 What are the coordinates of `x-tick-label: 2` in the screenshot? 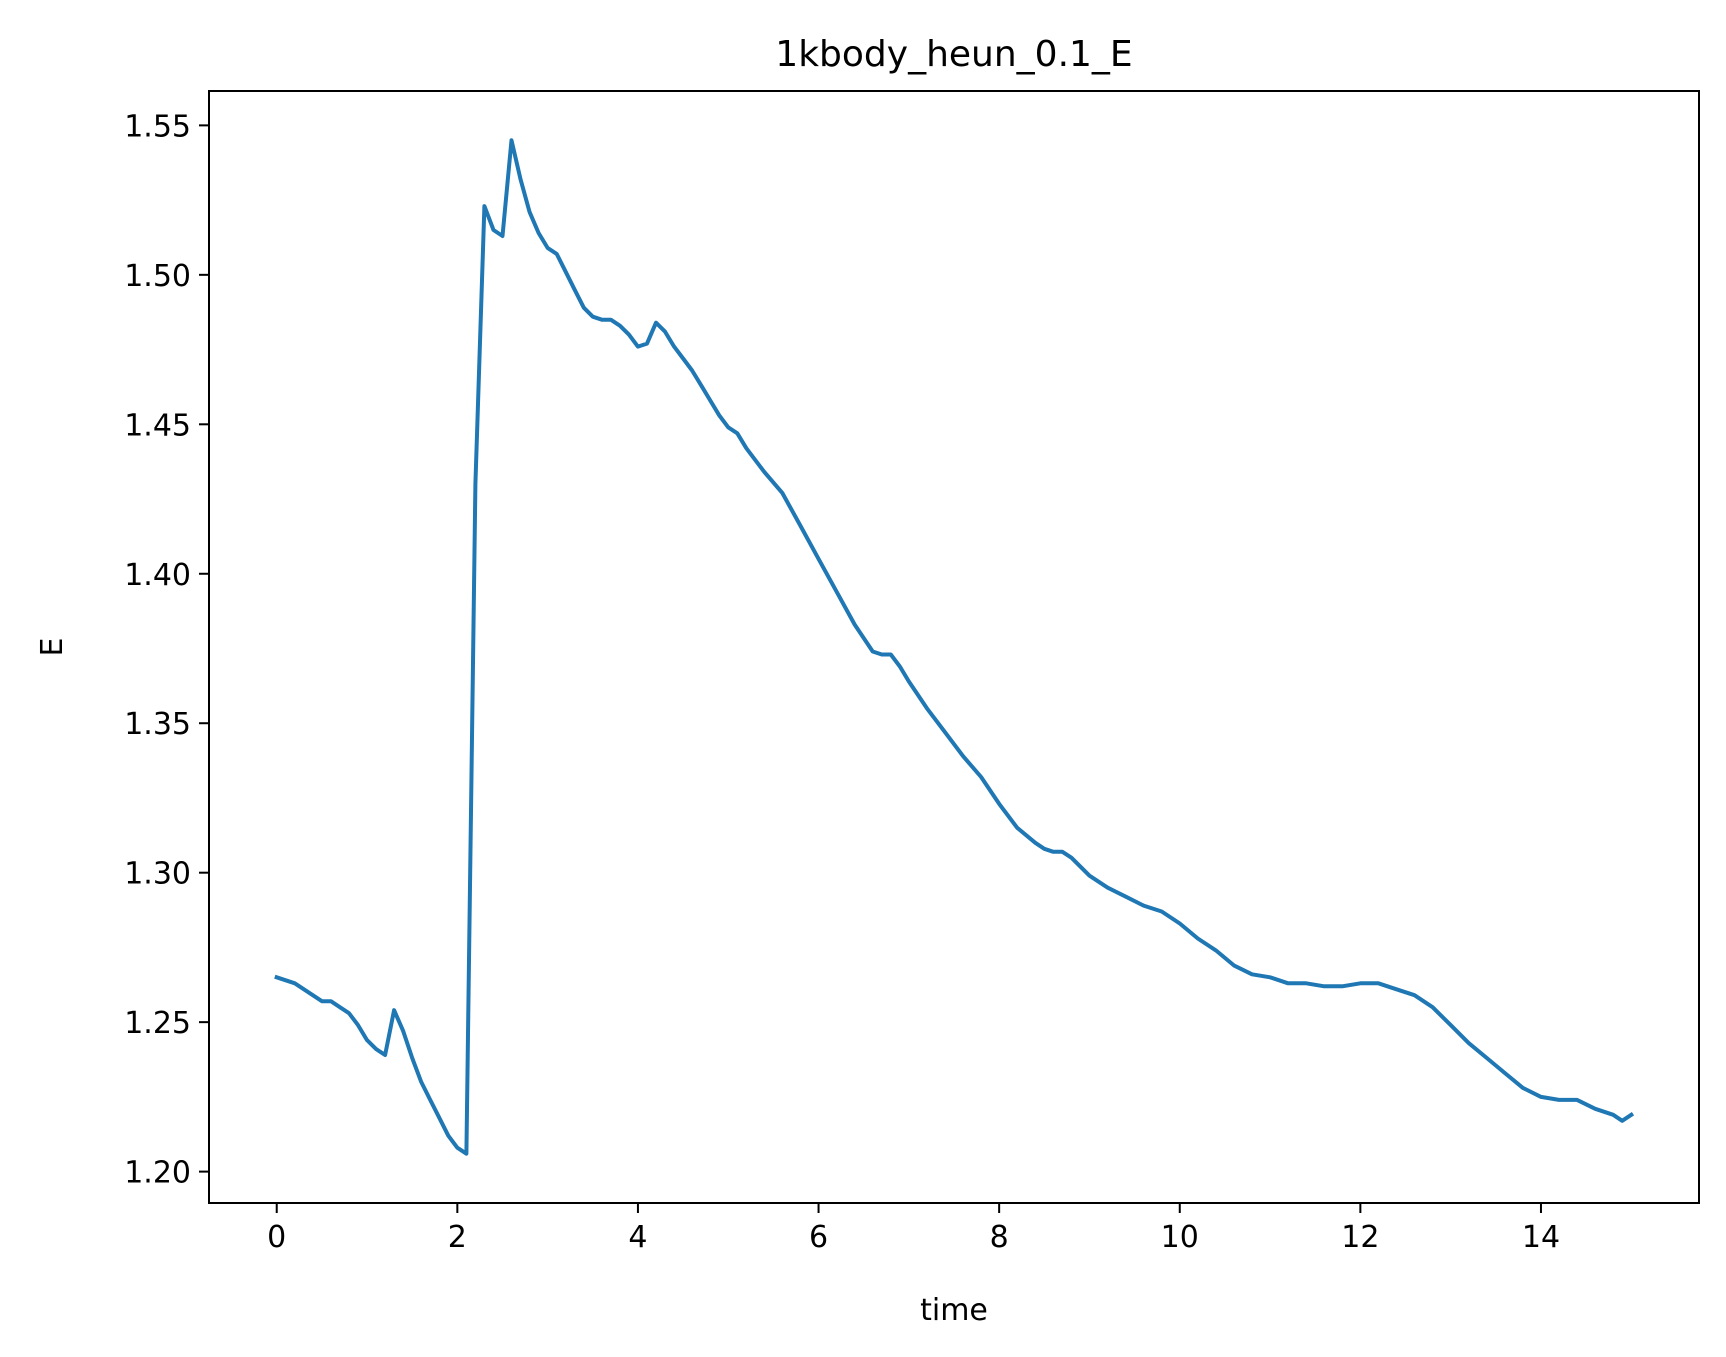 It's located at (457, 1237).